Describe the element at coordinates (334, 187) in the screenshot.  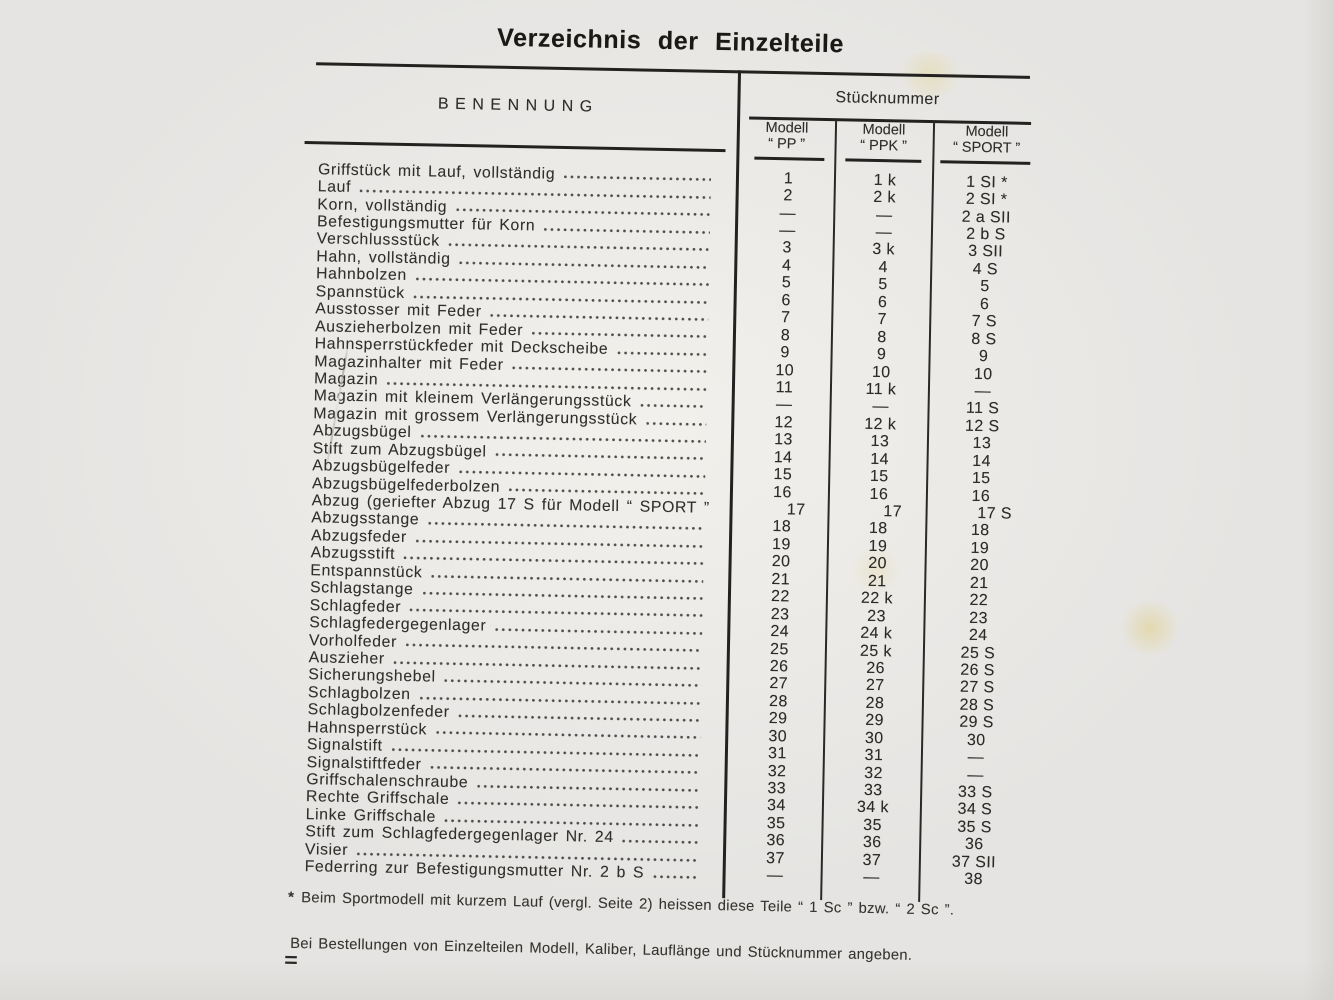
I see `part-name: Lauf` at that location.